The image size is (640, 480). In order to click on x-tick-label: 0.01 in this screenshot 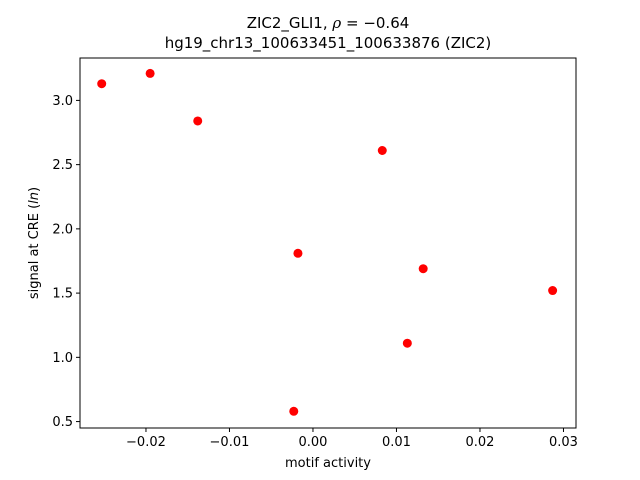, I will do `click(396, 442)`.